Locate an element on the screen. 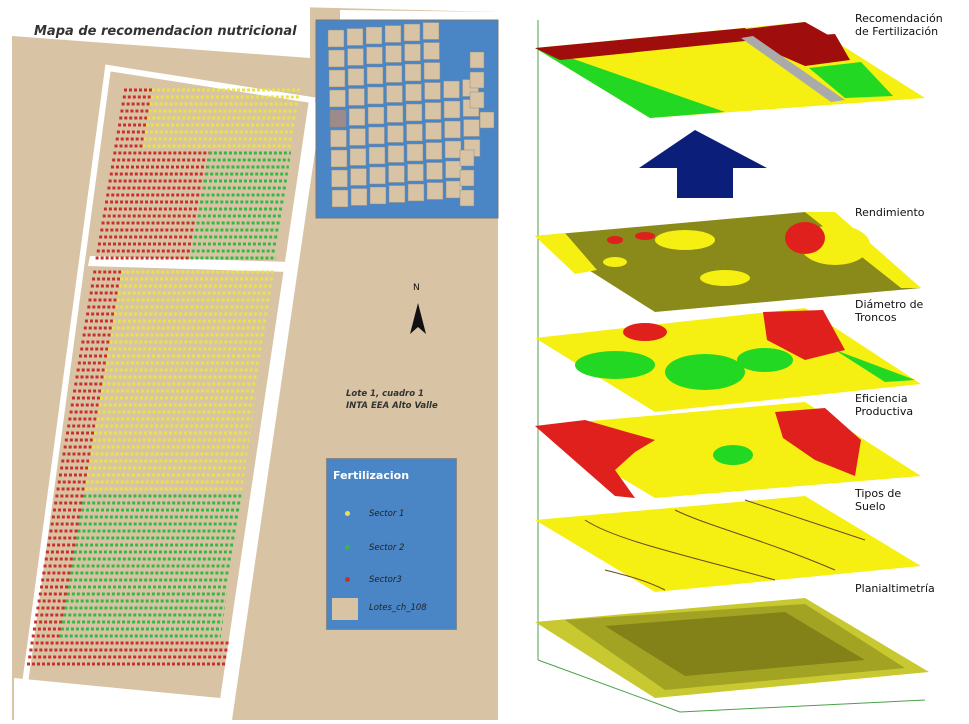 This screenshot has height=724, width=969. legend-title: Fertilizacion is located at coordinates (371, 475).